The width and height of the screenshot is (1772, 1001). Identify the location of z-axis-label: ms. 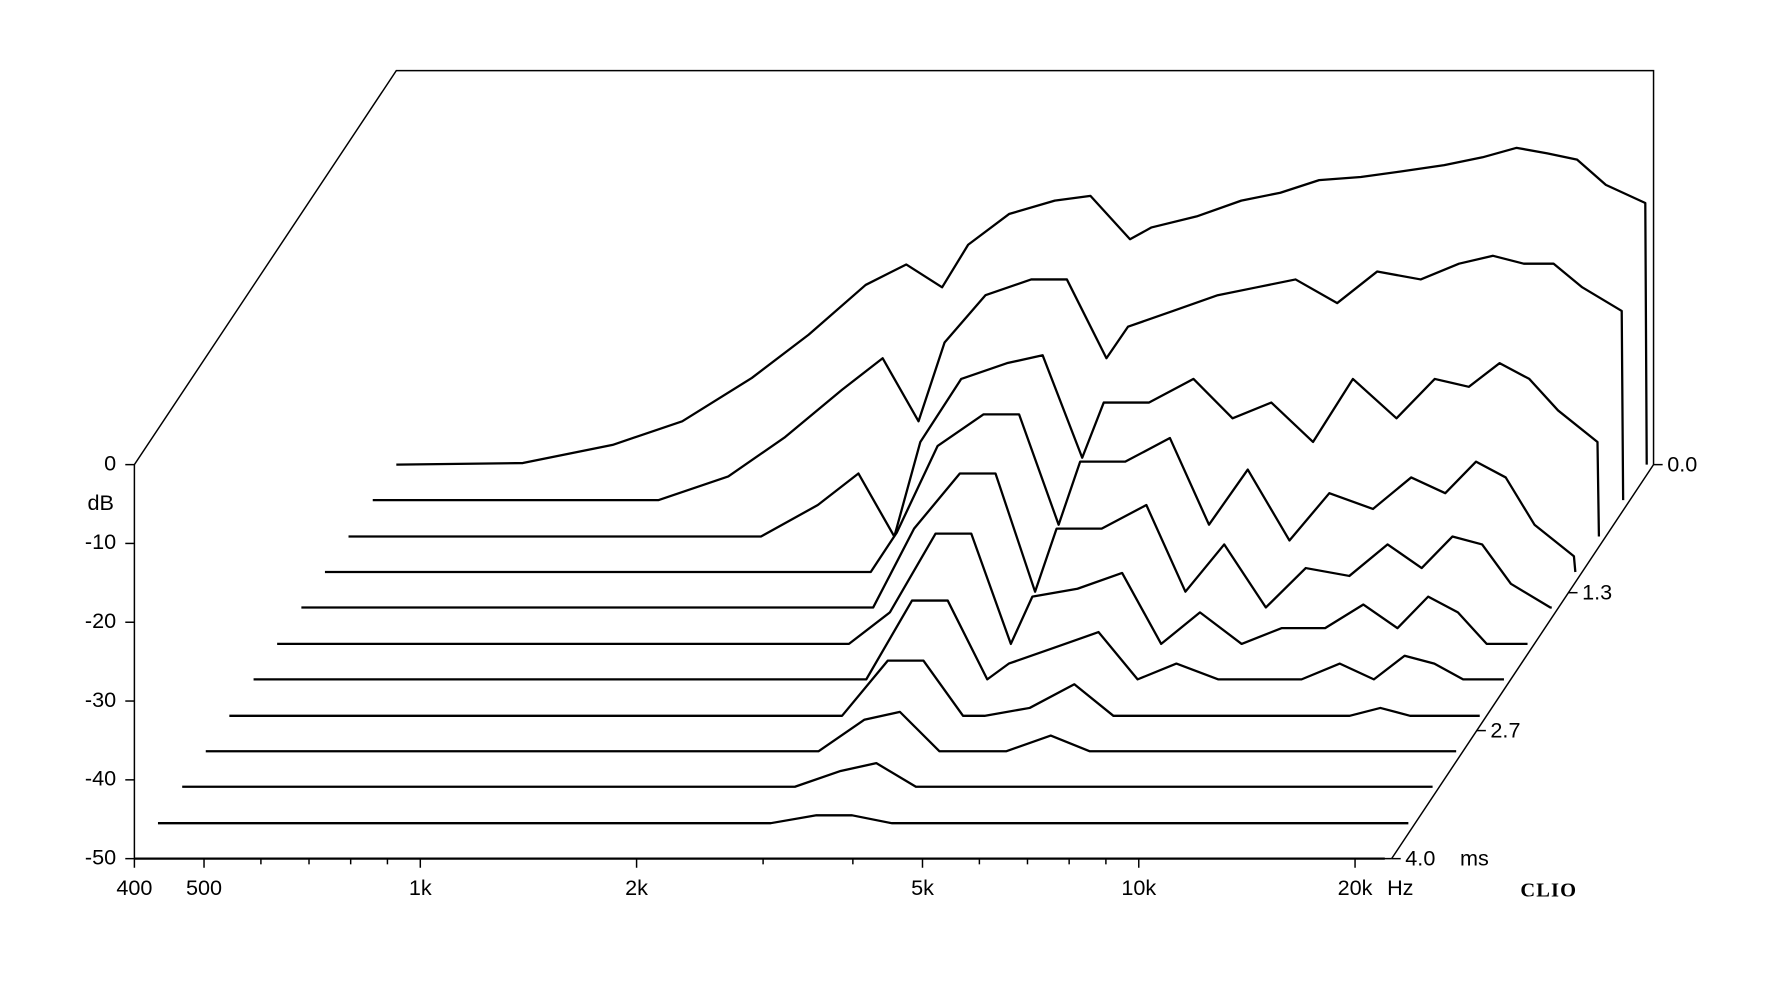
(1474, 858).